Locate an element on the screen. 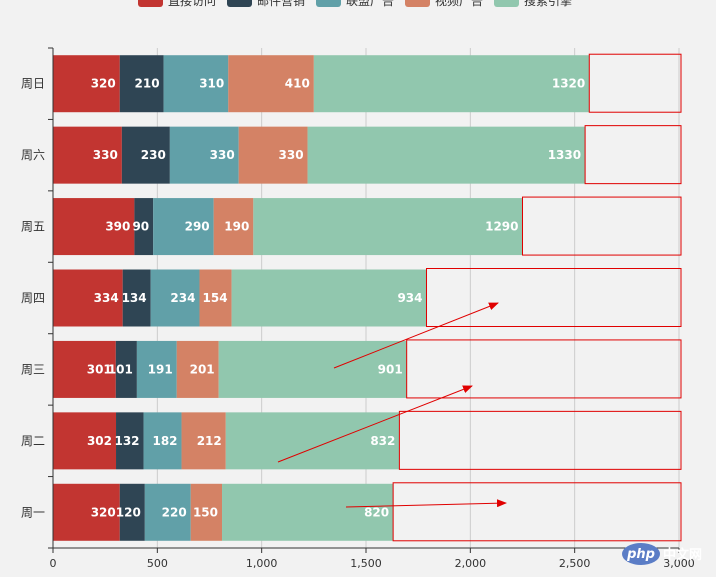 The image size is (716, 577). bar-value-label: 310 is located at coordinates (211, 84).